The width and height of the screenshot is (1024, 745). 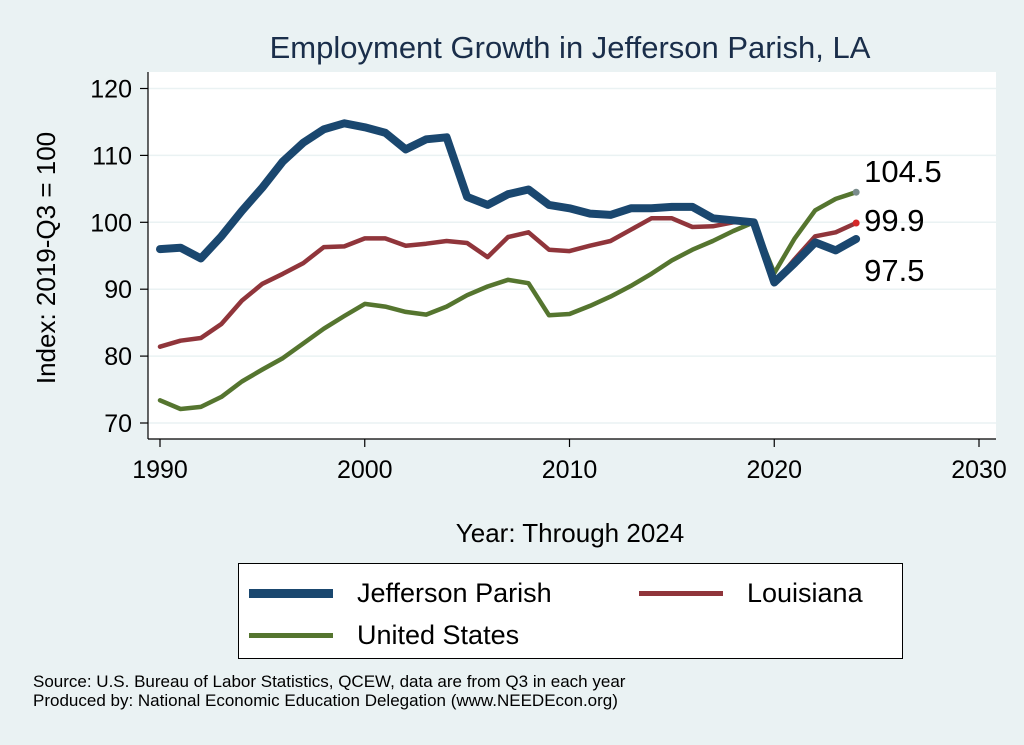 I want to click on legend: Jefferson Parish Louisiana United States, so click(x=570, y=611).